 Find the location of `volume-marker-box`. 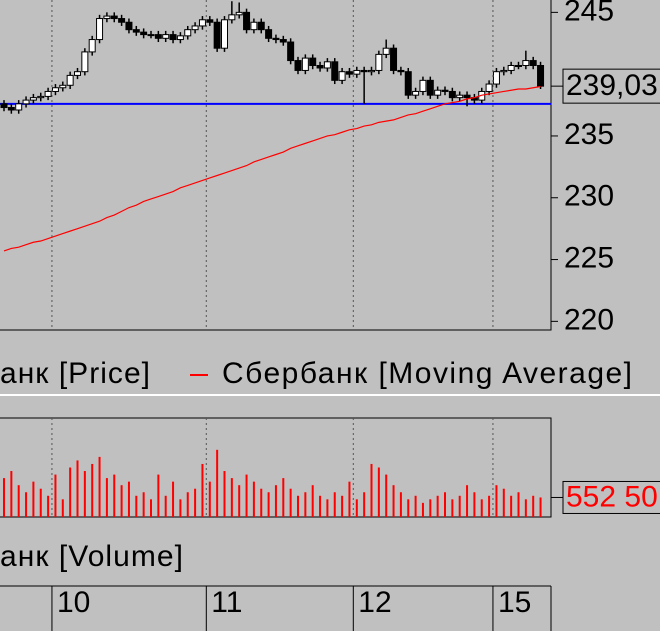

volume-marker-box is located at coordinates (611, 497).